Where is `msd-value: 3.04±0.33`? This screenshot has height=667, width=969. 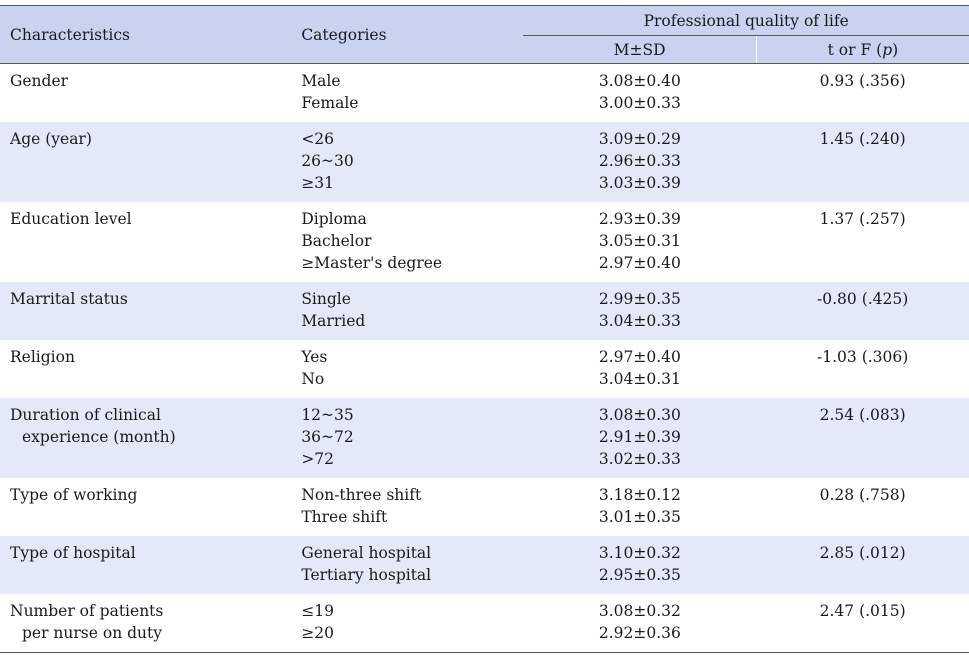
msd-value: 3.04±0.33 is located at coordinates (639, 321).